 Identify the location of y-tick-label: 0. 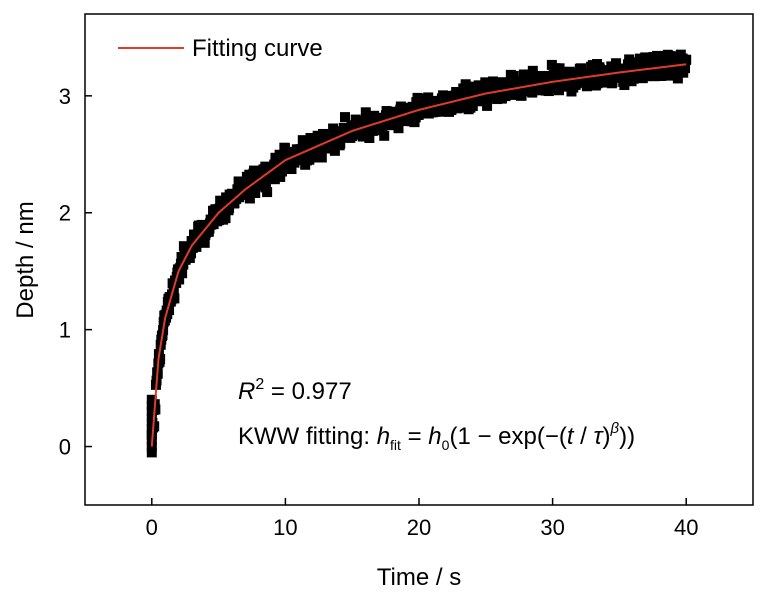
(65, 447).